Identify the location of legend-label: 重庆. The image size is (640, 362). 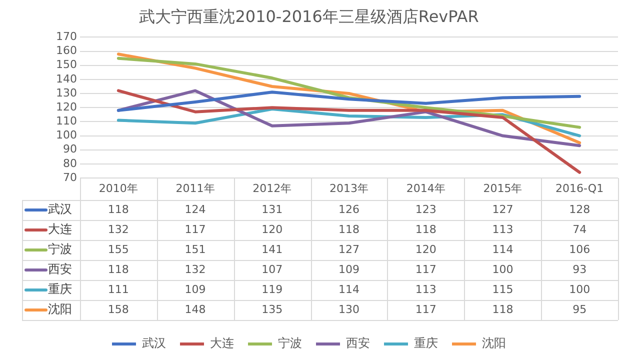
(60, 289).